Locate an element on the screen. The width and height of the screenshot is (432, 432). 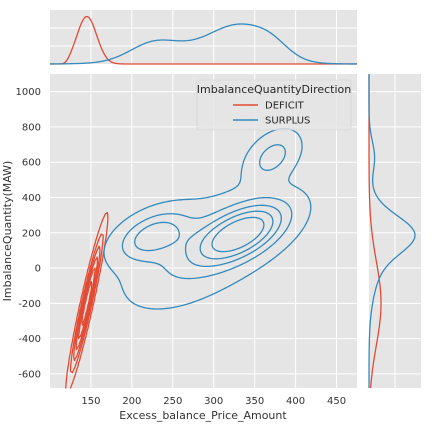
x-tick-labels: 150 200 250 300 350 400 450 is located at coordinates (213, 401).